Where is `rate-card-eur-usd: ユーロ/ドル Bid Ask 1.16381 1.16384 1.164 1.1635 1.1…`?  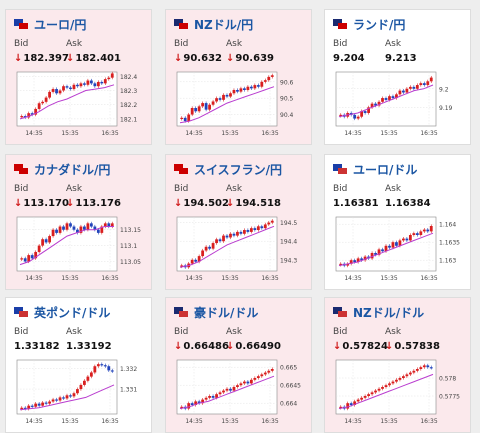
rate-card-eur-usd: ユーロ/ドル Bid Ask 1.16381 1.16384 1.164 1.1635 1.1… is located at coordinates (397, 222).